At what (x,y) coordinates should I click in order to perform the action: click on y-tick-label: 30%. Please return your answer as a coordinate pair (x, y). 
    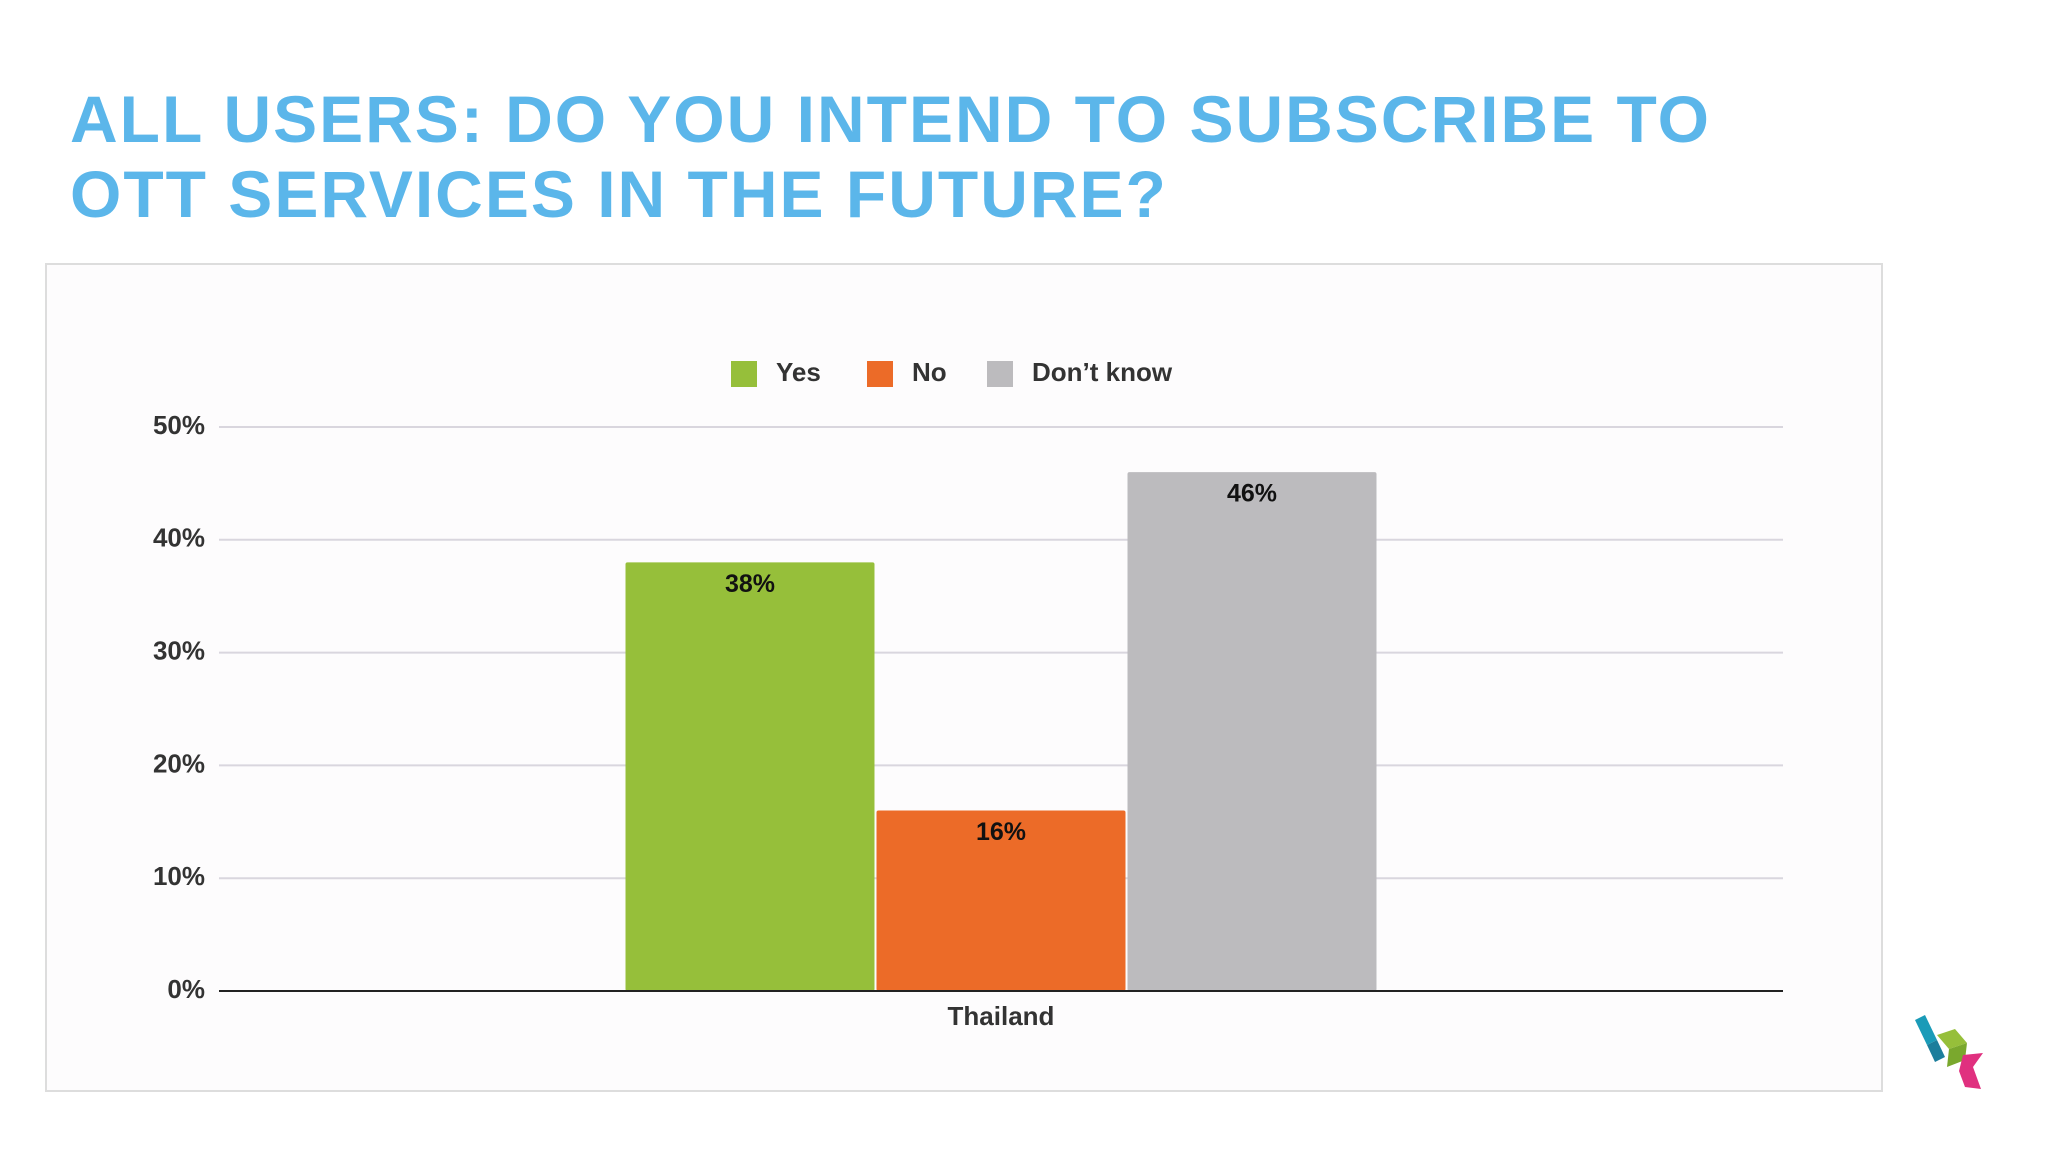
    Looking at the image, I should click on (179, 650).